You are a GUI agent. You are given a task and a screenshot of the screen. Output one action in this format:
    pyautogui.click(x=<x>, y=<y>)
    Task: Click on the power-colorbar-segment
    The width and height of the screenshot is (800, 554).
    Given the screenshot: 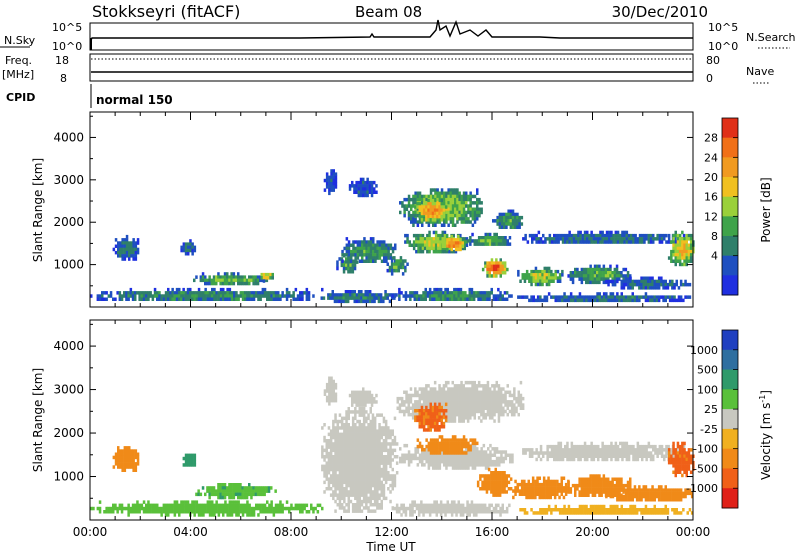 What is the action you would take?
    pyautogui.click(x=730, y=206)
    